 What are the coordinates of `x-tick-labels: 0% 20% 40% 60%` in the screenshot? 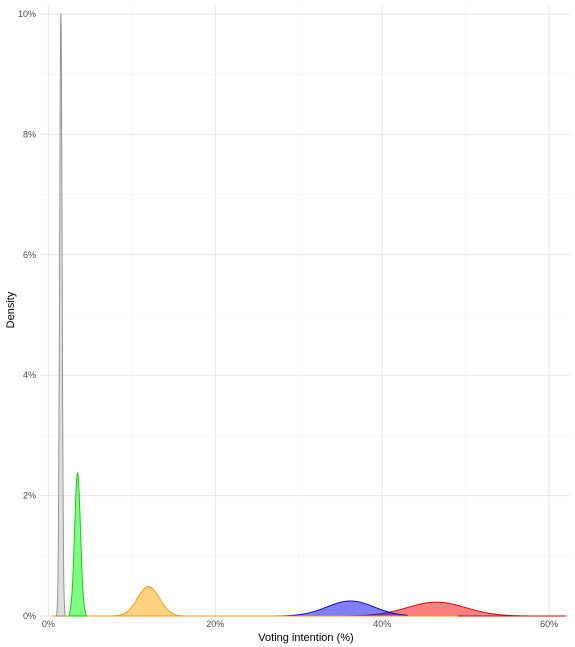 It's located at (300, 624).